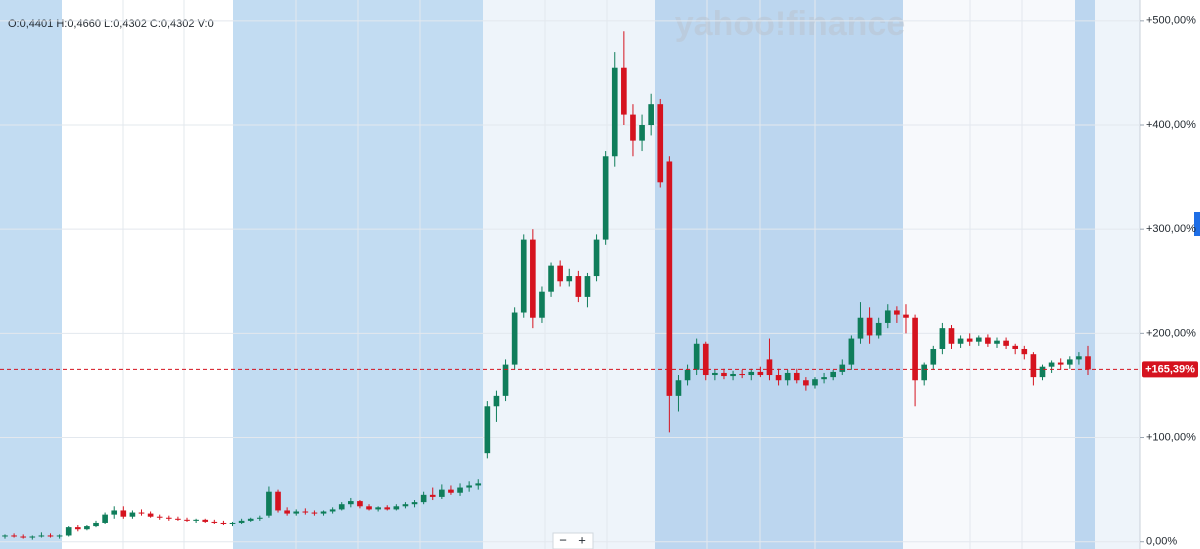 The height and width of the screenshot is (549, 1200). Describe the element at coordinates (1197, 224) in the screenshot. I see `scroll-handle` at that location.